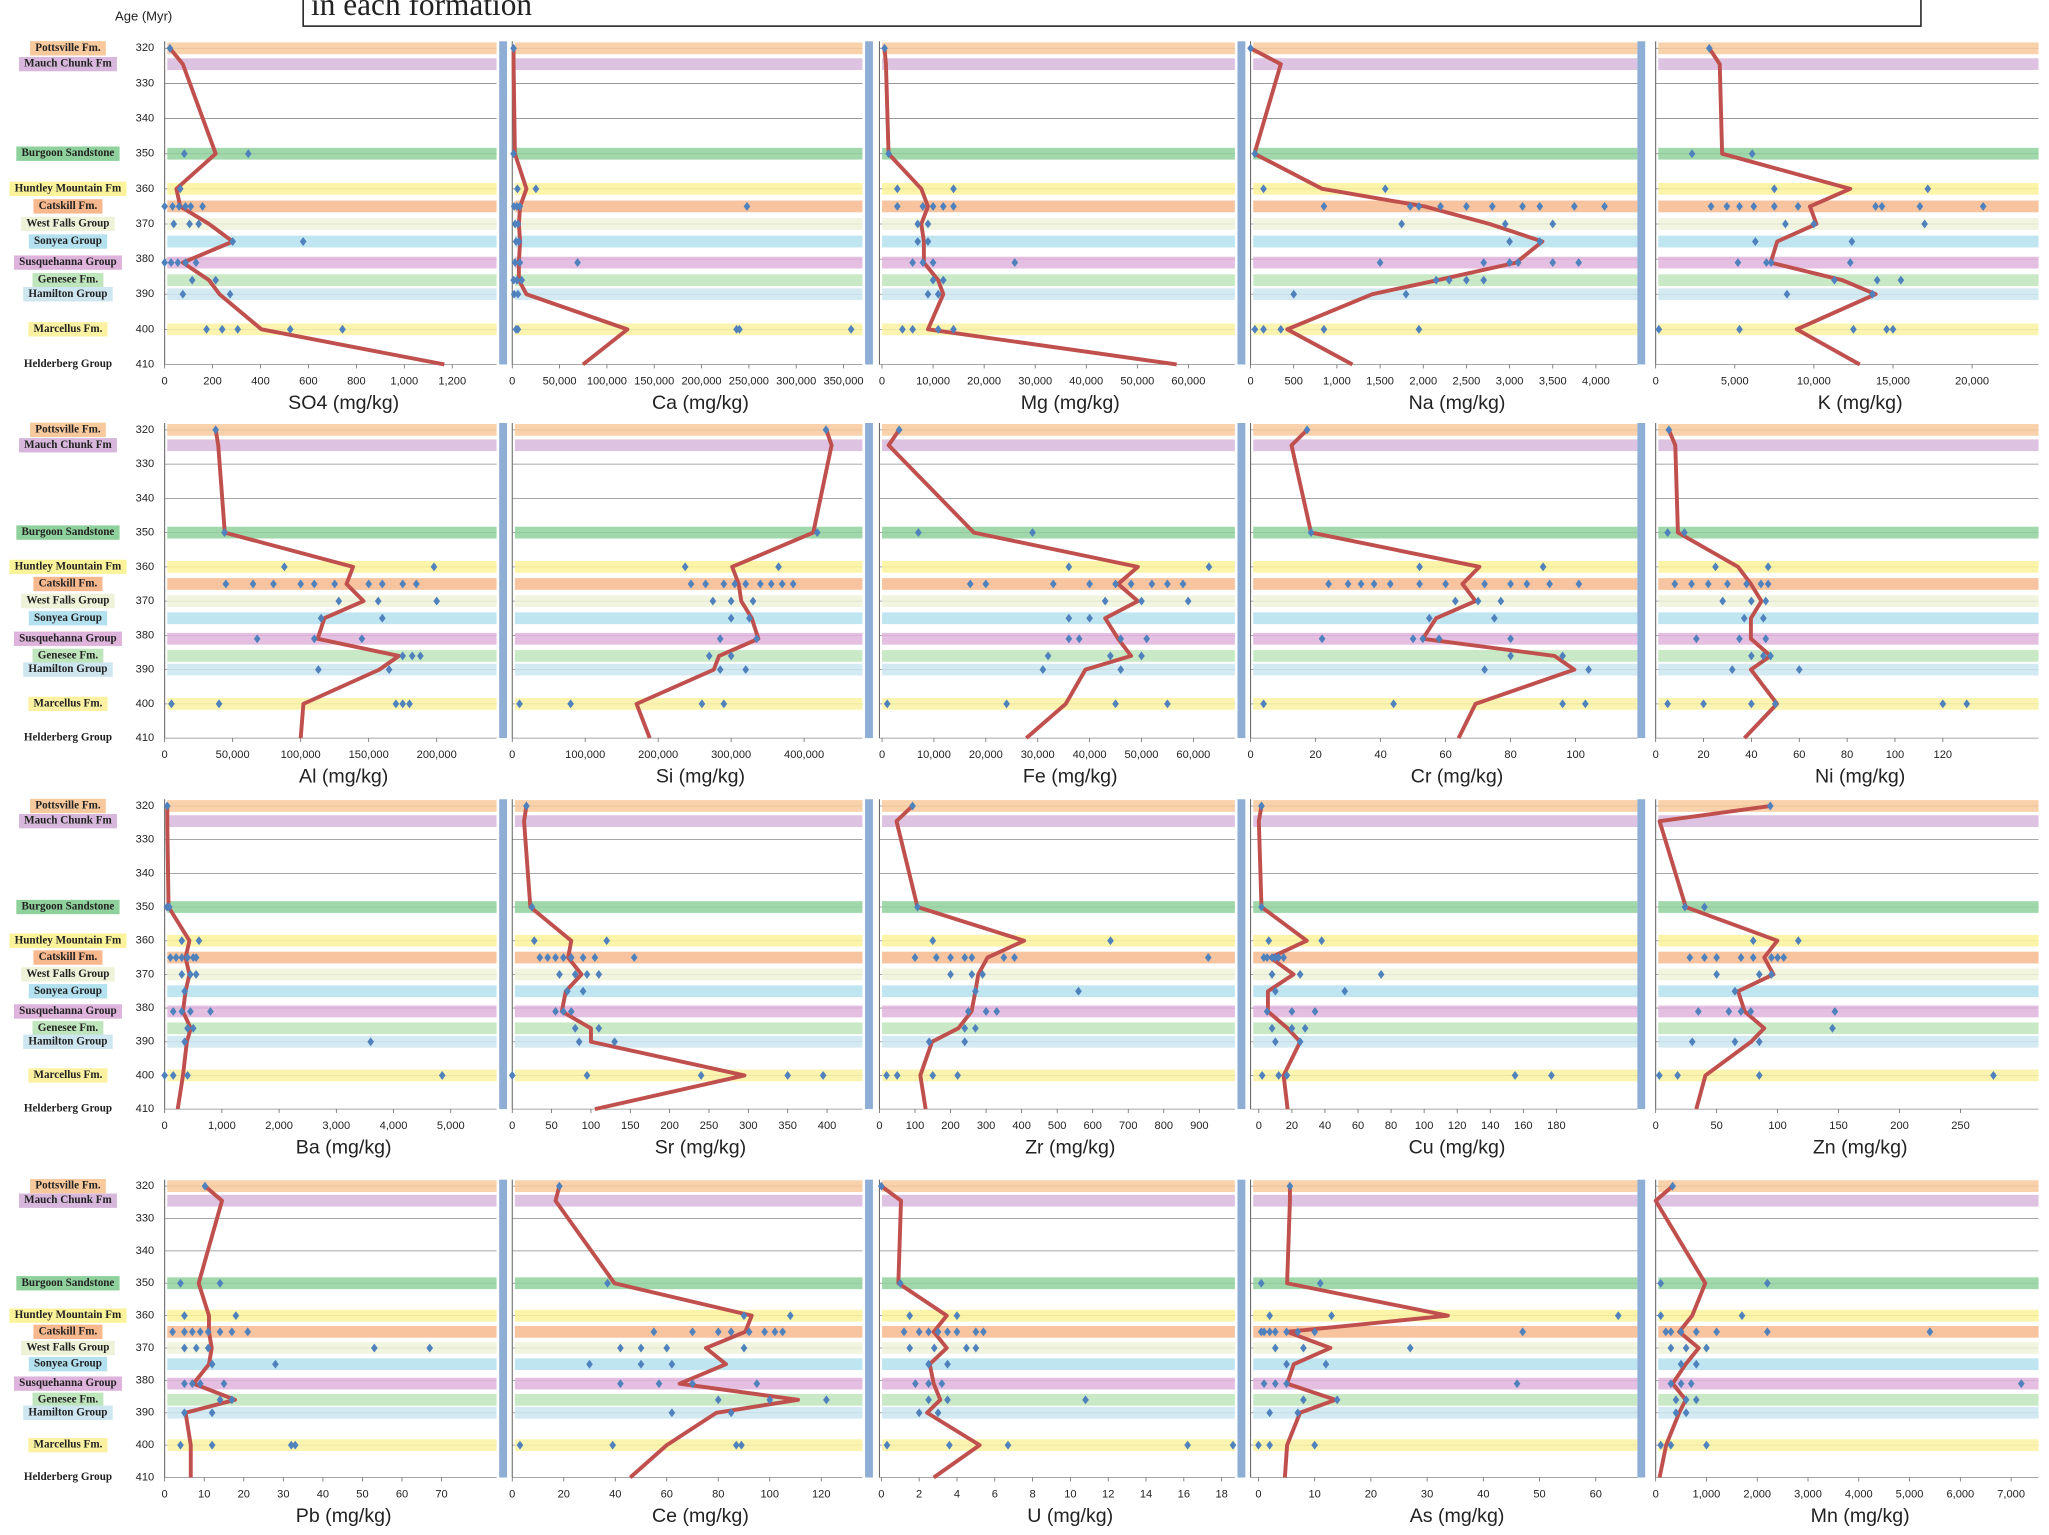  Describe the element at coordinates (68, 364) in the screenshot. I see `formation-label: Helderberg Group` at that location.